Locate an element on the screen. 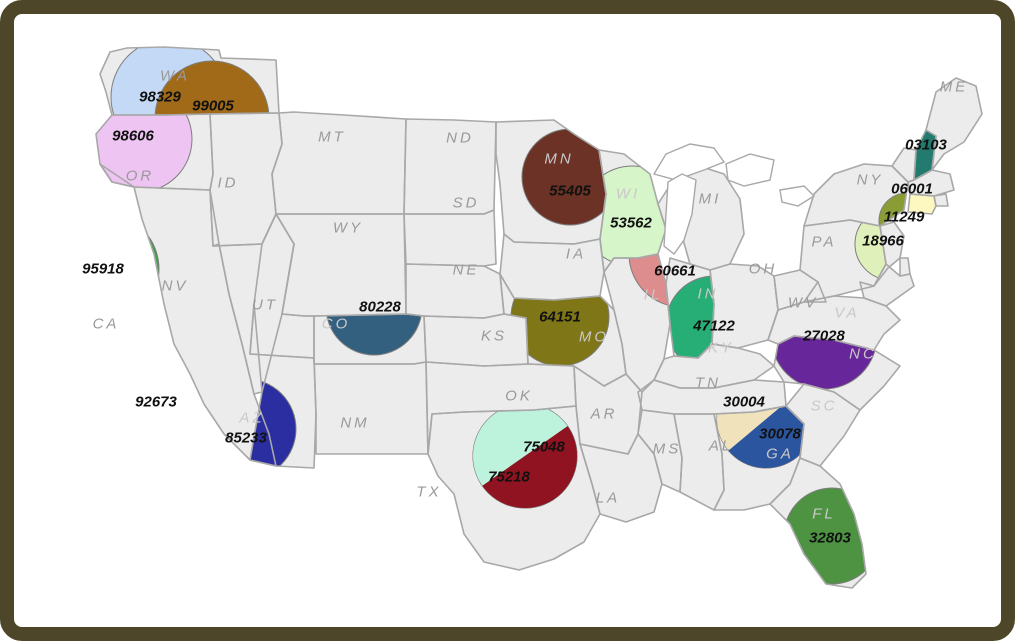 The height and width of the screenshot is (641, 1015). state-shape-nd is located at coordinates (450, 166).